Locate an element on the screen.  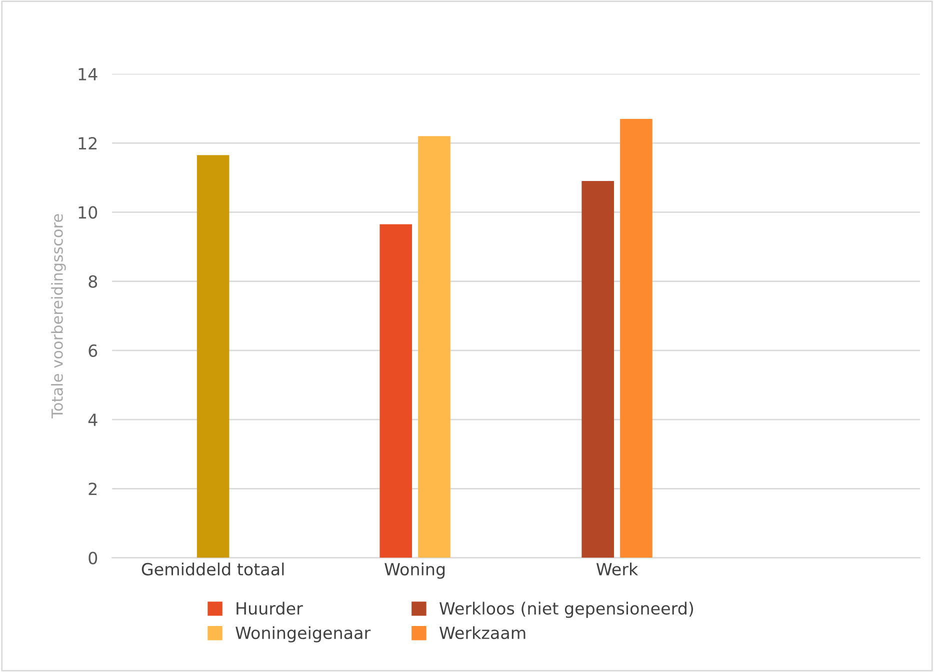
y-tick-label: 10 is located at coordinates (88, 212).